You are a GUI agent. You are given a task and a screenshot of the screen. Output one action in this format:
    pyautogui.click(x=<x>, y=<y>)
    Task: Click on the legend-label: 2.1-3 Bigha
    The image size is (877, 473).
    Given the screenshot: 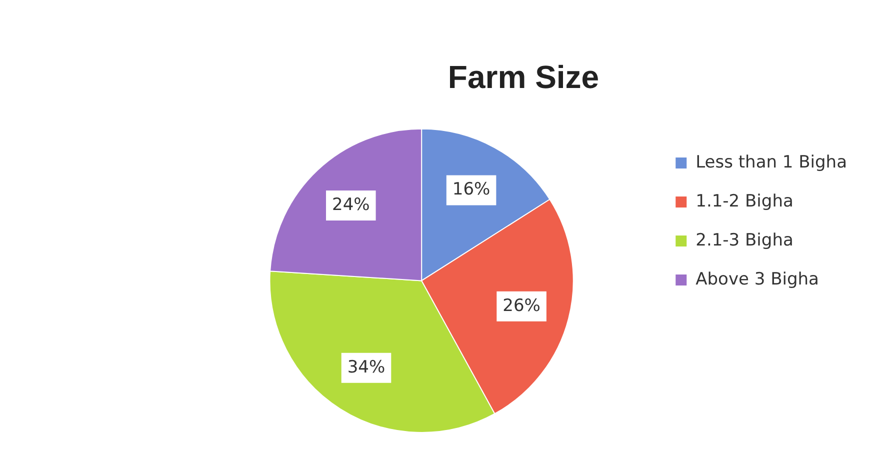 What is the action you would take?
    pyautogui.click(x=745, y=240)
    